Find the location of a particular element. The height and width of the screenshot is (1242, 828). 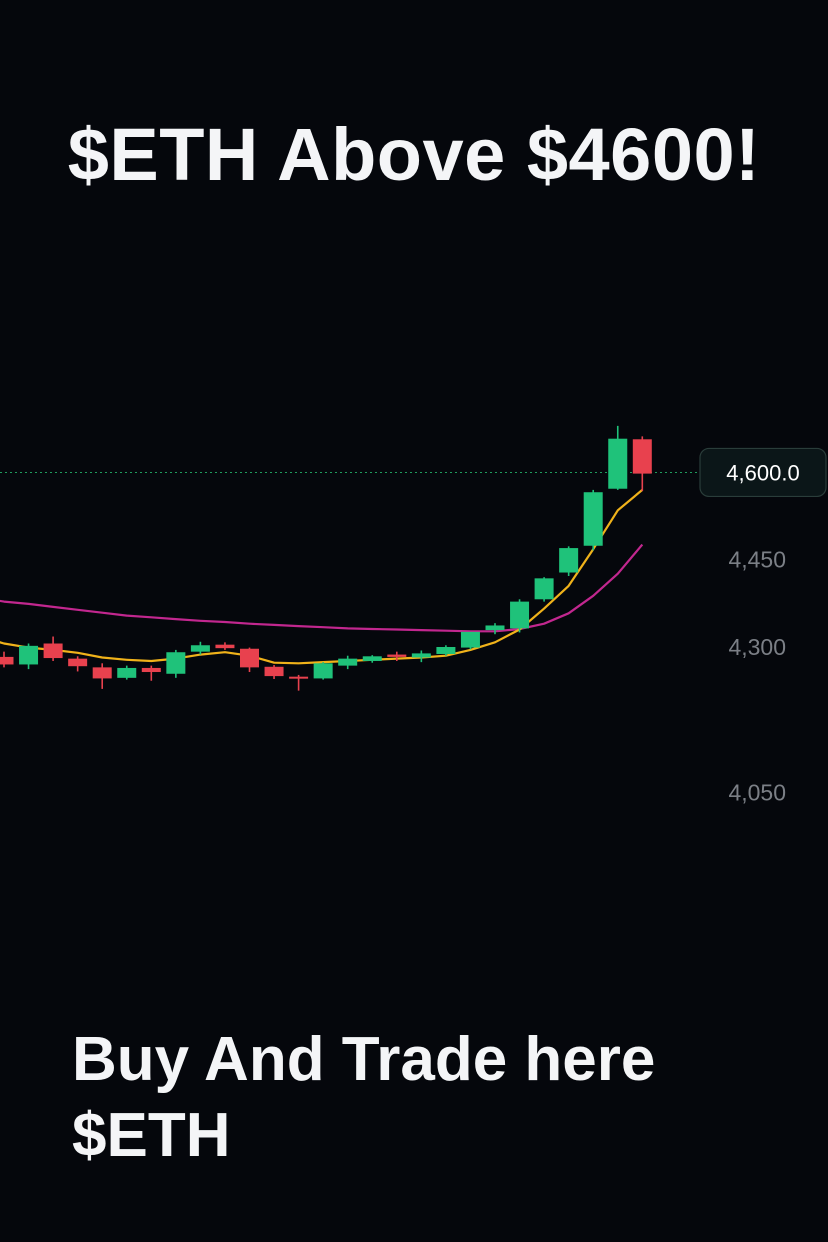

price-tag-label: 4,600.0 is located at coordinates (762, 472).